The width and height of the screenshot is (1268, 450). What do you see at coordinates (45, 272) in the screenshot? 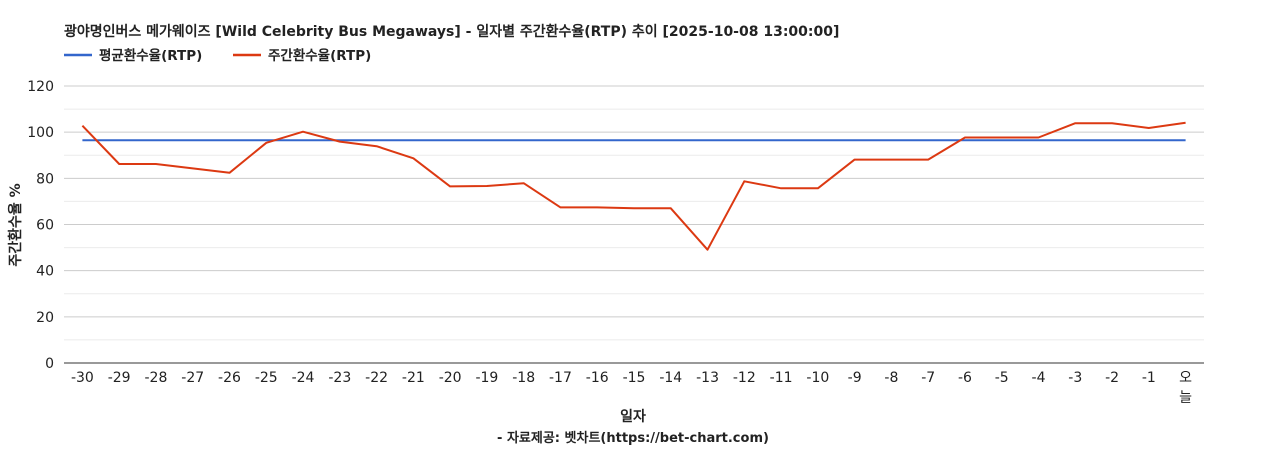
I see `y-tick-label: 40` at bounding box center [45, 272].